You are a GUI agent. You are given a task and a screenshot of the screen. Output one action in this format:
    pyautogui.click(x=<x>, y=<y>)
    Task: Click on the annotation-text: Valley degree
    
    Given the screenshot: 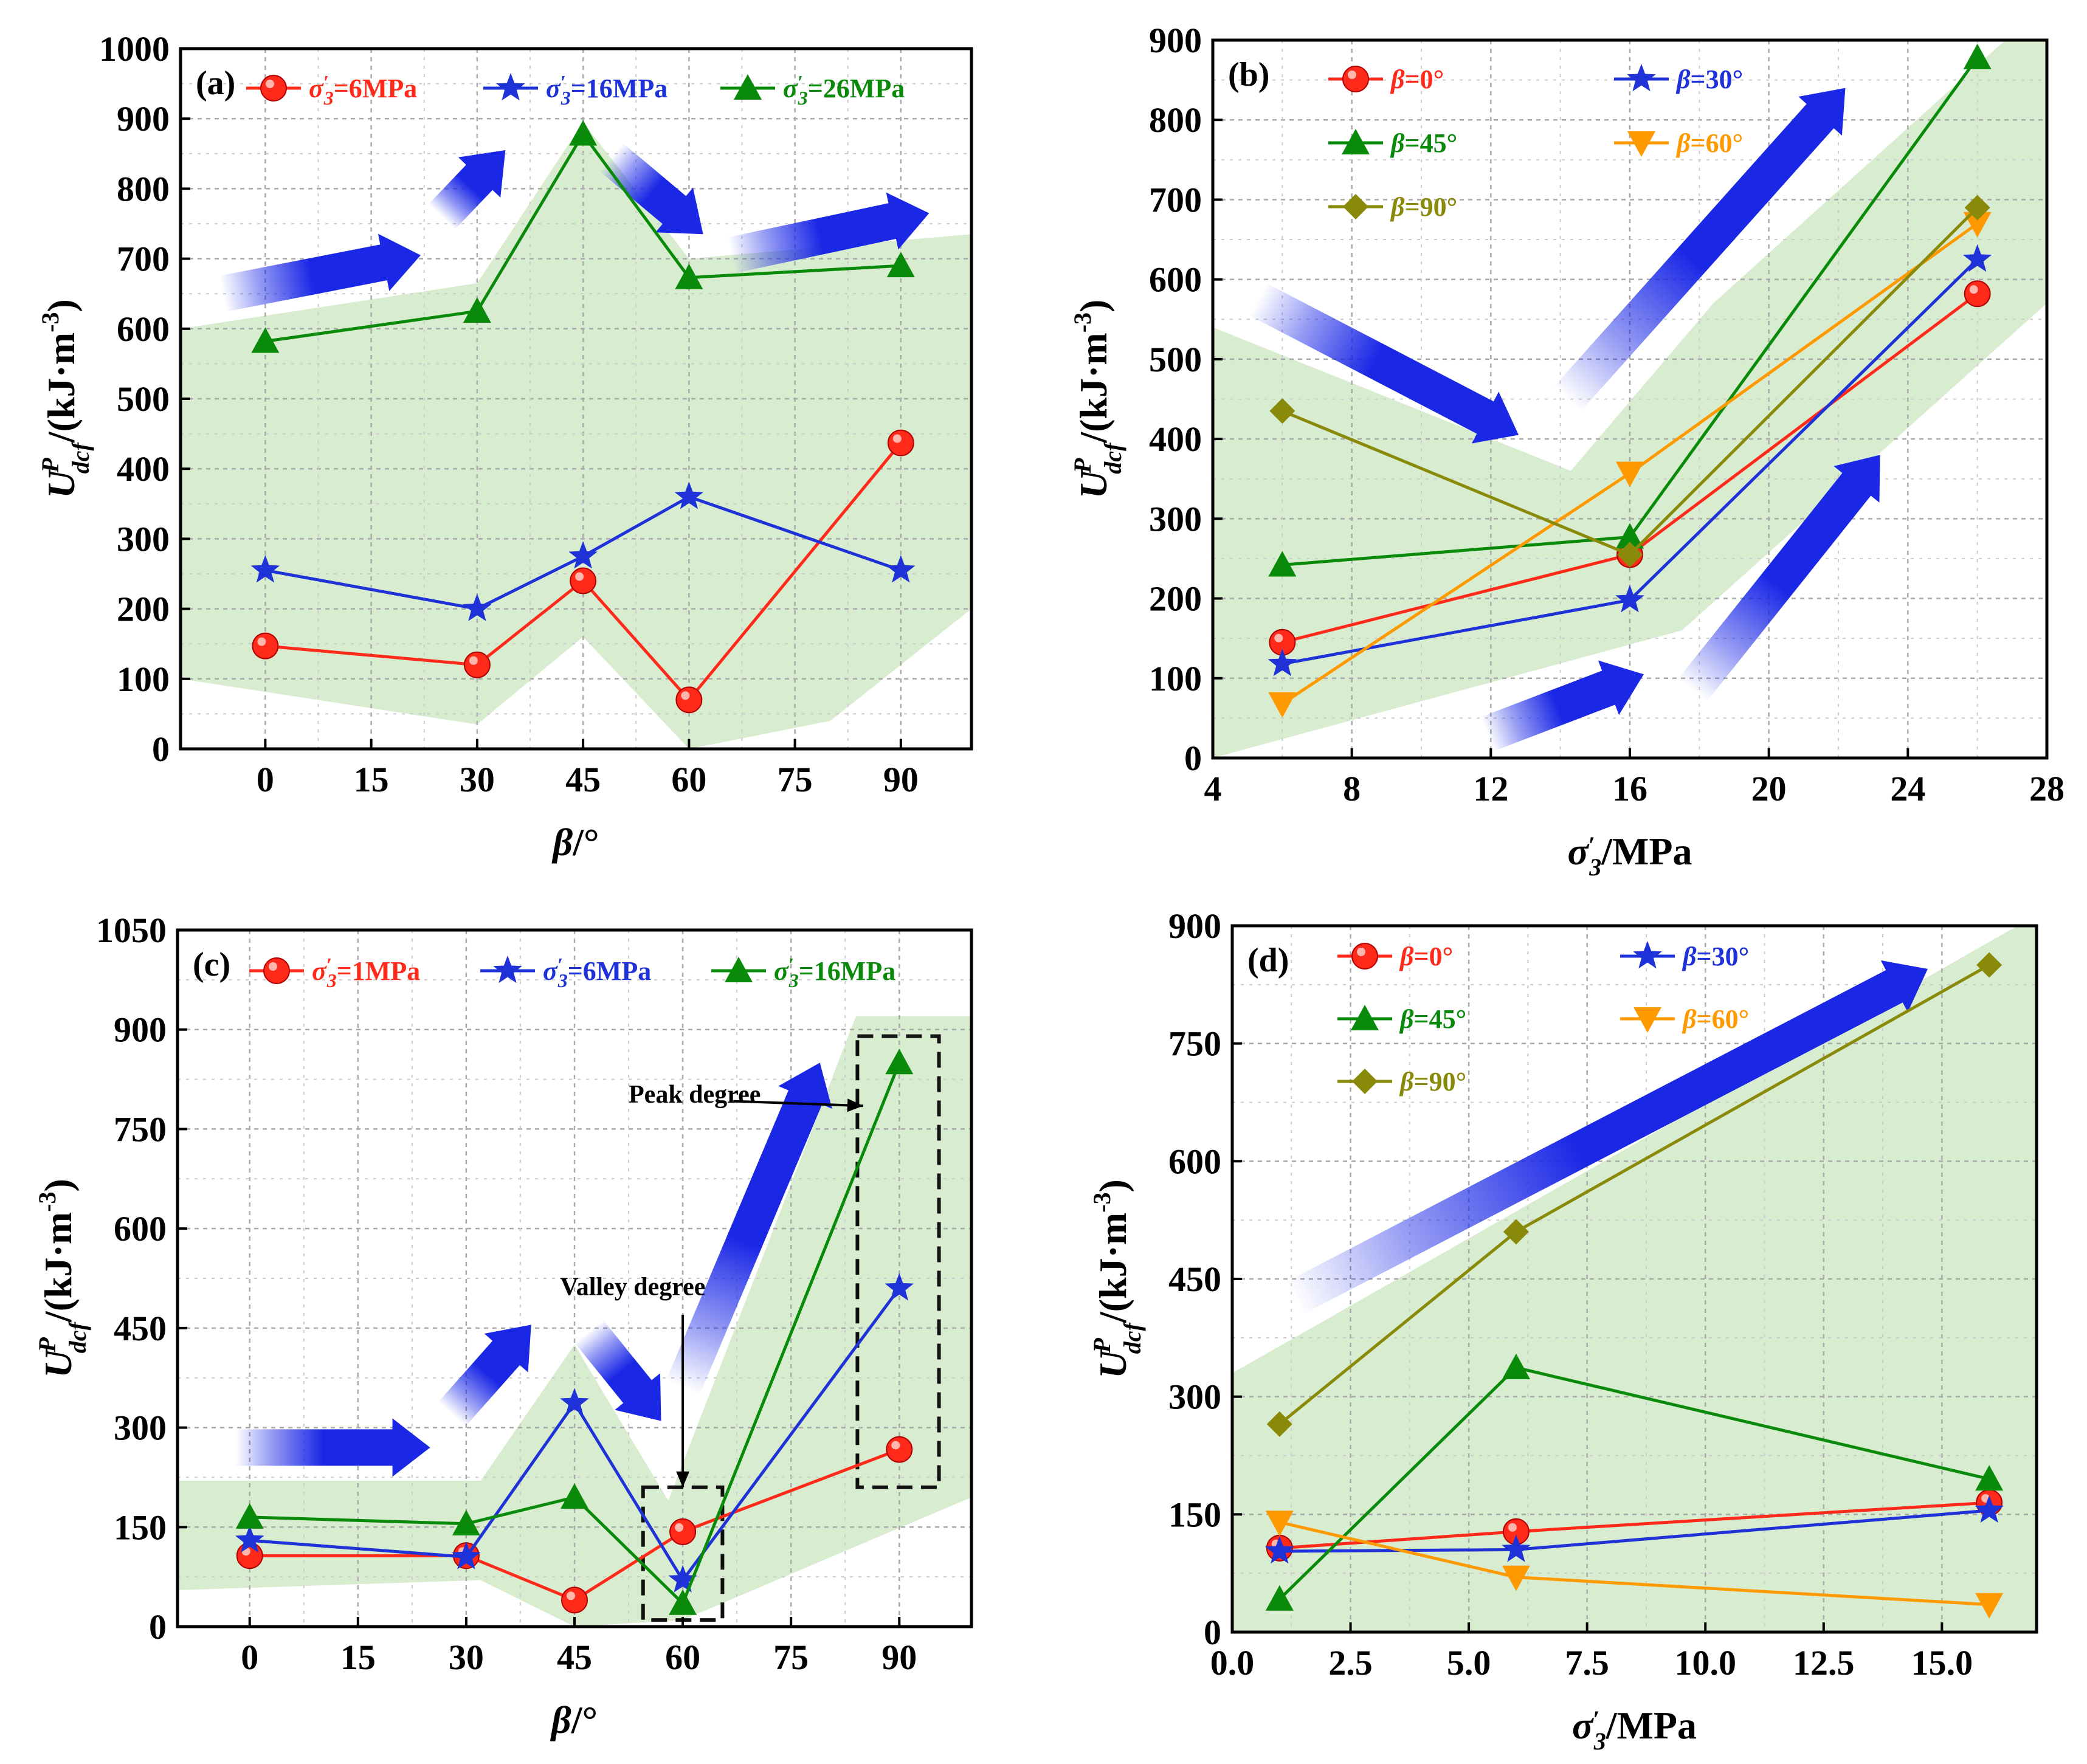 What is the action you would take?
    pyautogui.click(x=633, y=1287)
    